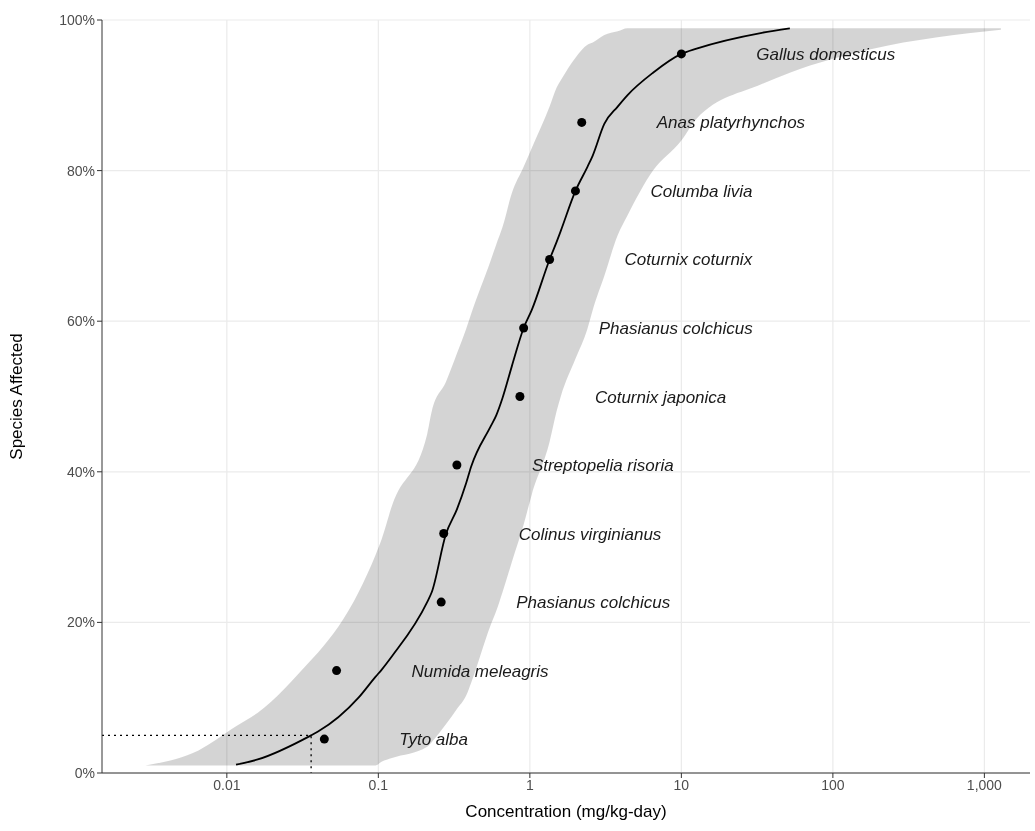 The height and width of the screenshot is (831, 1035). What do you see at coordinates (826, 54) in the screenshot?
I see `annotation: Gallus domesticus` at bounding box center [826, 54].